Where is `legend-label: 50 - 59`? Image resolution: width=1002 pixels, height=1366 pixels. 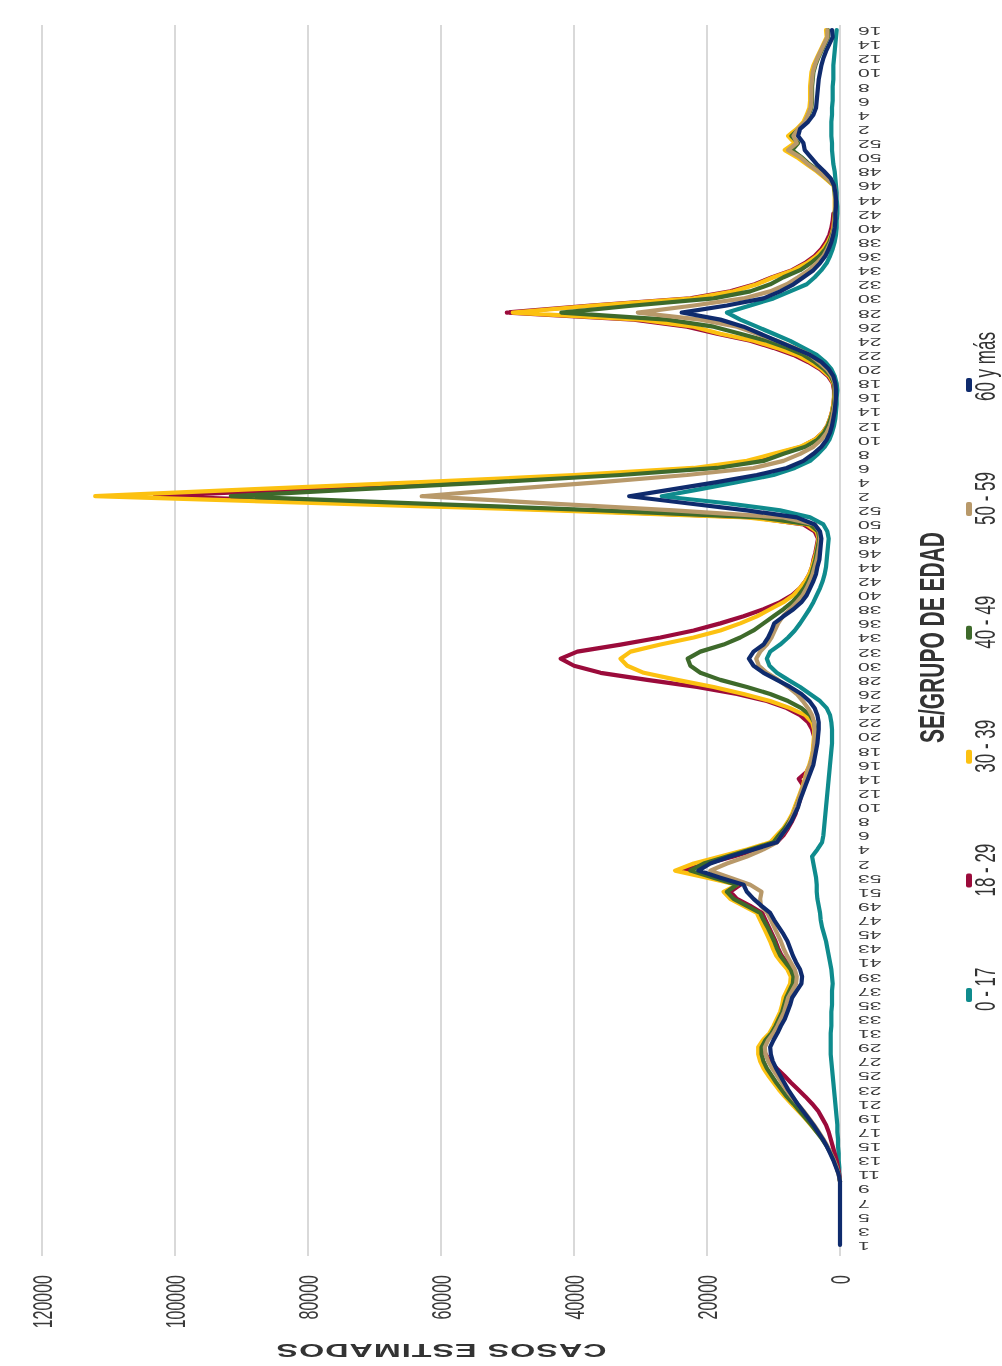 legend-label: 50 - 59 is located at coordinates (985, 498).